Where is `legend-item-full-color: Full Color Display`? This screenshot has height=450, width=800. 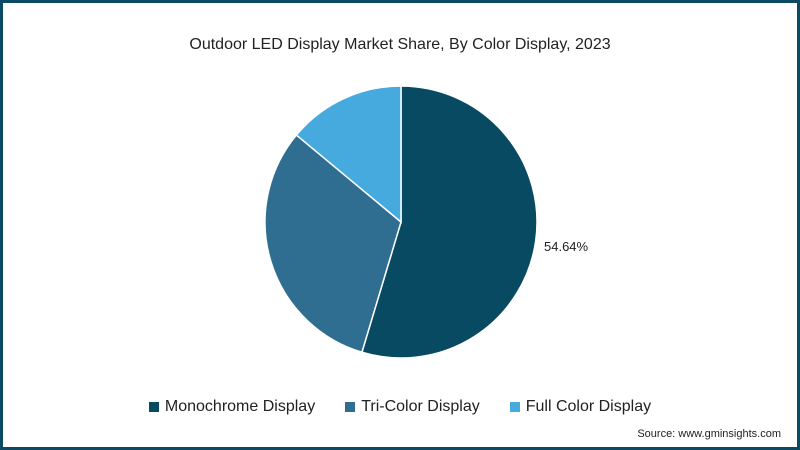
legend-item-full-color: Full Color Display is located at coordinates (580, 407).